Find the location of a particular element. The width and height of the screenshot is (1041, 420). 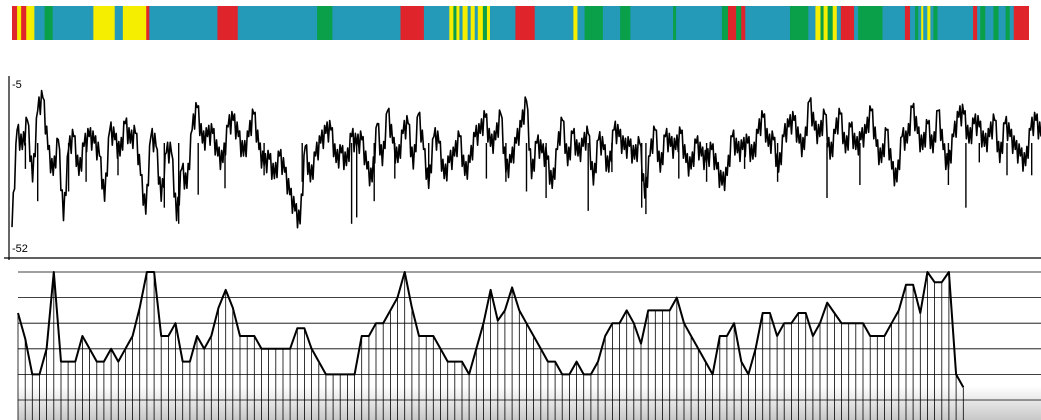

segment-track is located at coordinates (520, 23).